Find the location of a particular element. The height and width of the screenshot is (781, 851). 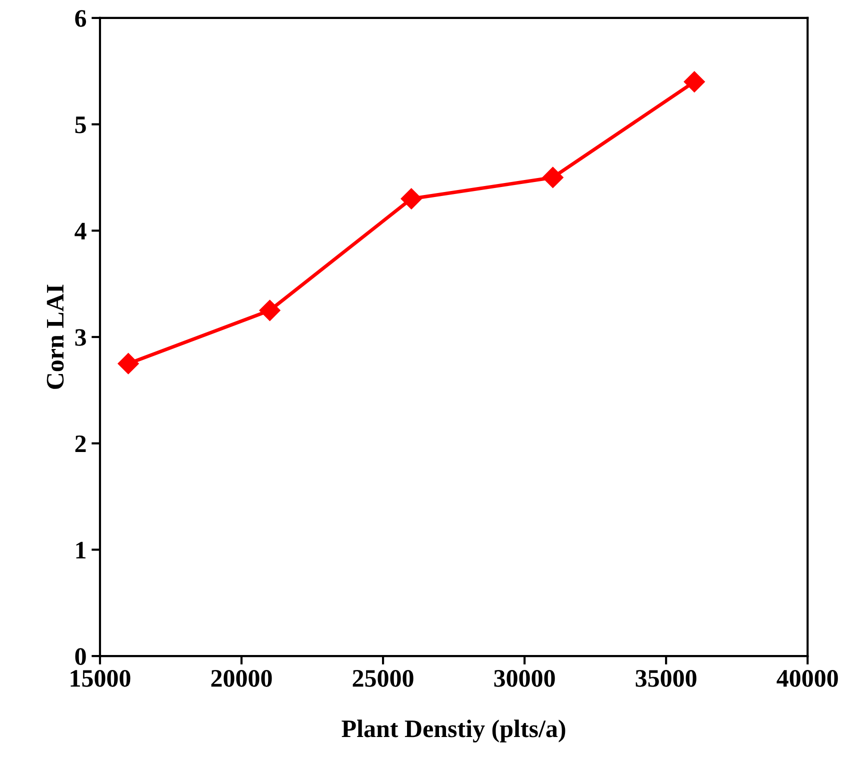

y-tick-label: 5 is located at coordinates (80, 125).